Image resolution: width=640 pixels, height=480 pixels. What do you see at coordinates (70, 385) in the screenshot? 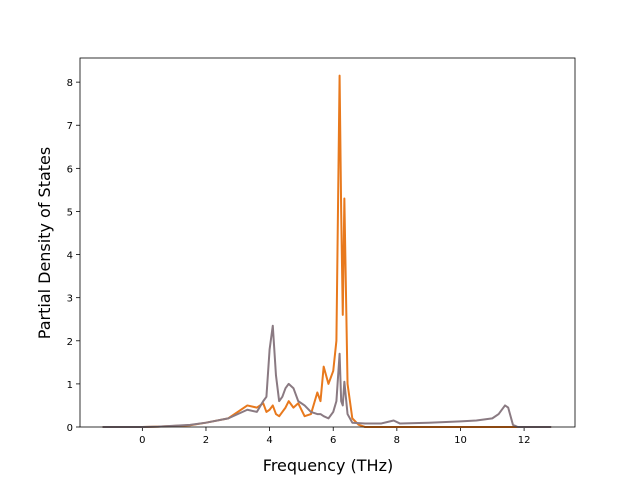
I see `y-tick-label: 1` at bounding box center [70, 385].